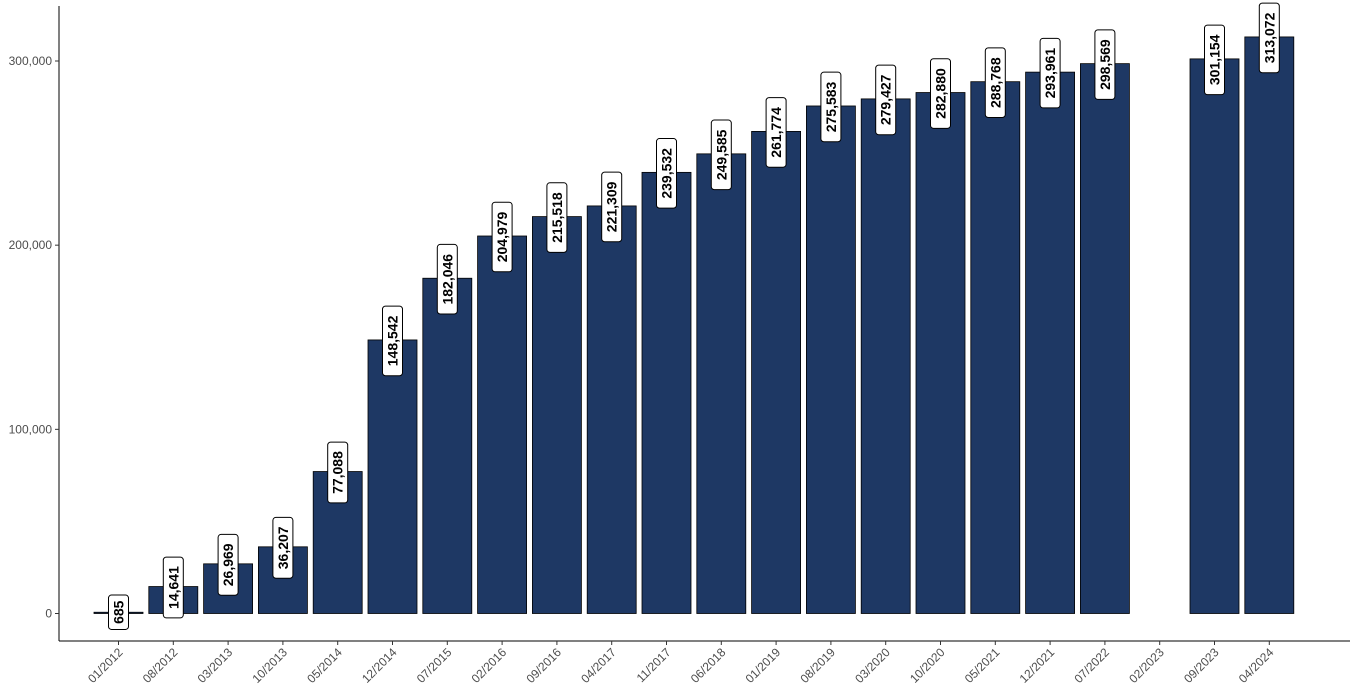 The image size is (1366, 697). I want to click on x-tick-label: 12/2014, so click(379, 665).